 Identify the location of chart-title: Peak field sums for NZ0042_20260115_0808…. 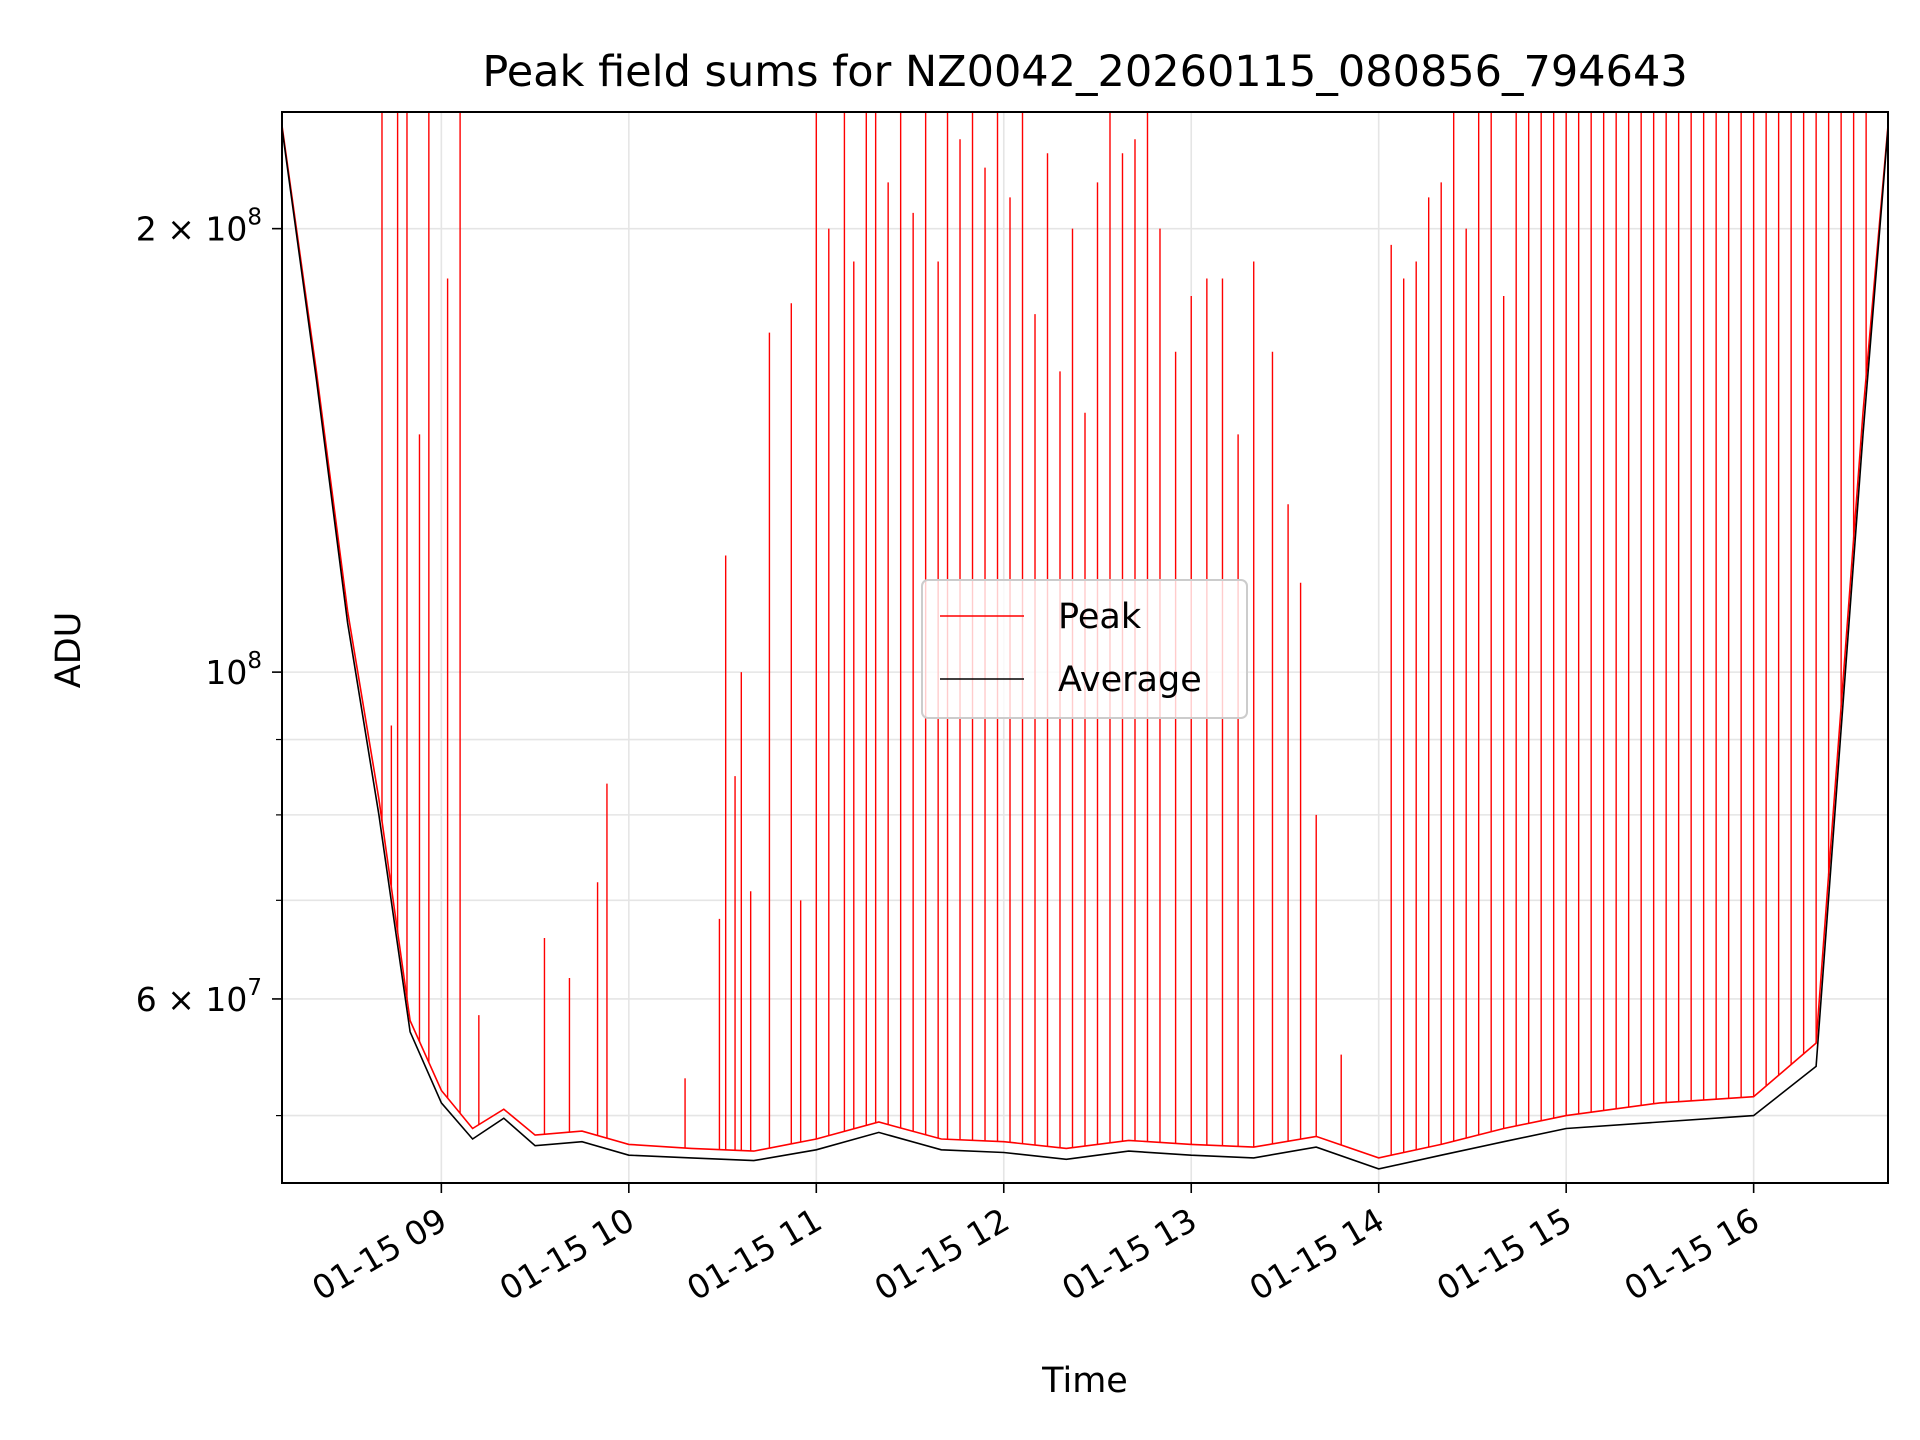
(1084, 72).